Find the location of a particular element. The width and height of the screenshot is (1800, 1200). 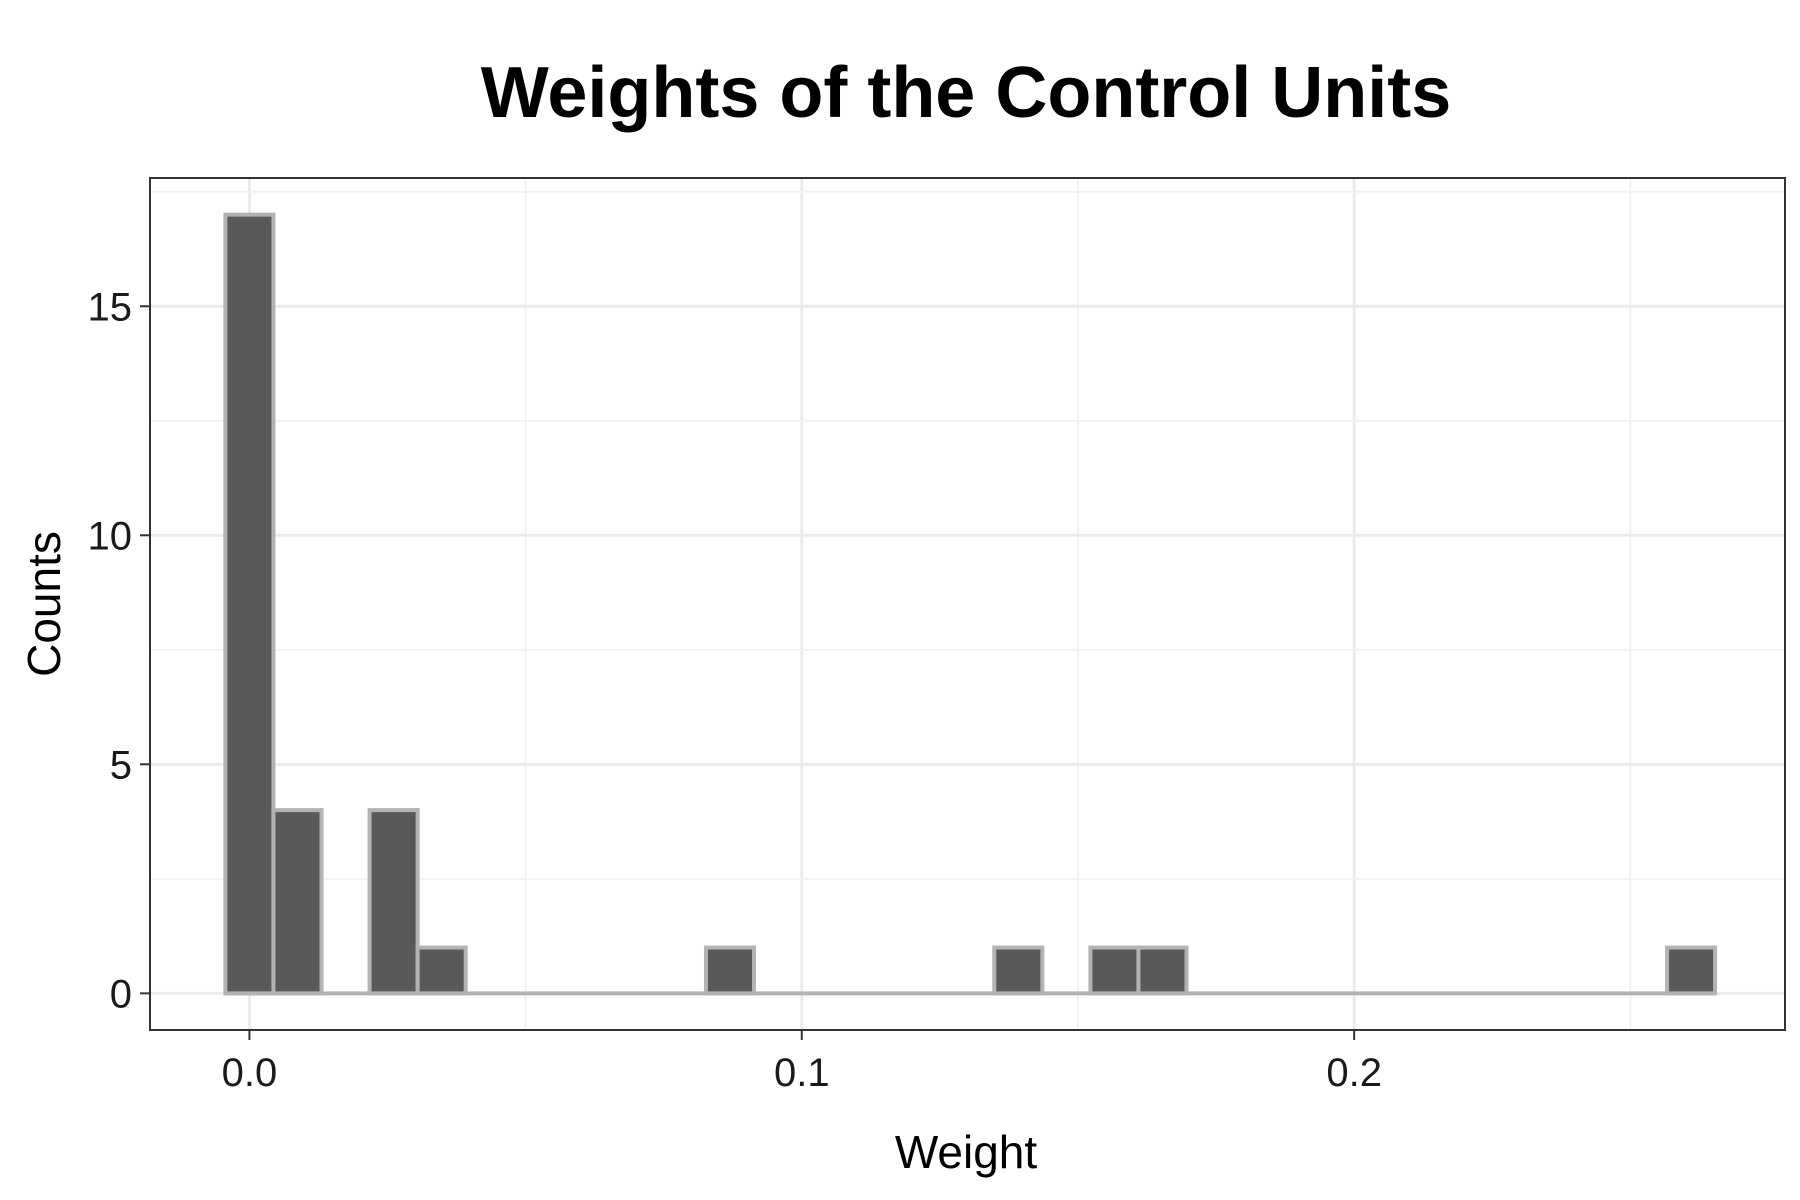

x-tick-label: 0.2 is located at coordinates (1354, 1073).